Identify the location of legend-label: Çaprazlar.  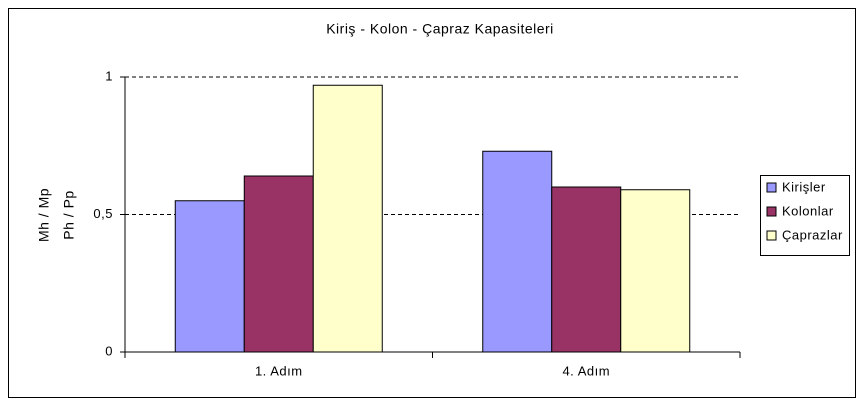
(812, 234).